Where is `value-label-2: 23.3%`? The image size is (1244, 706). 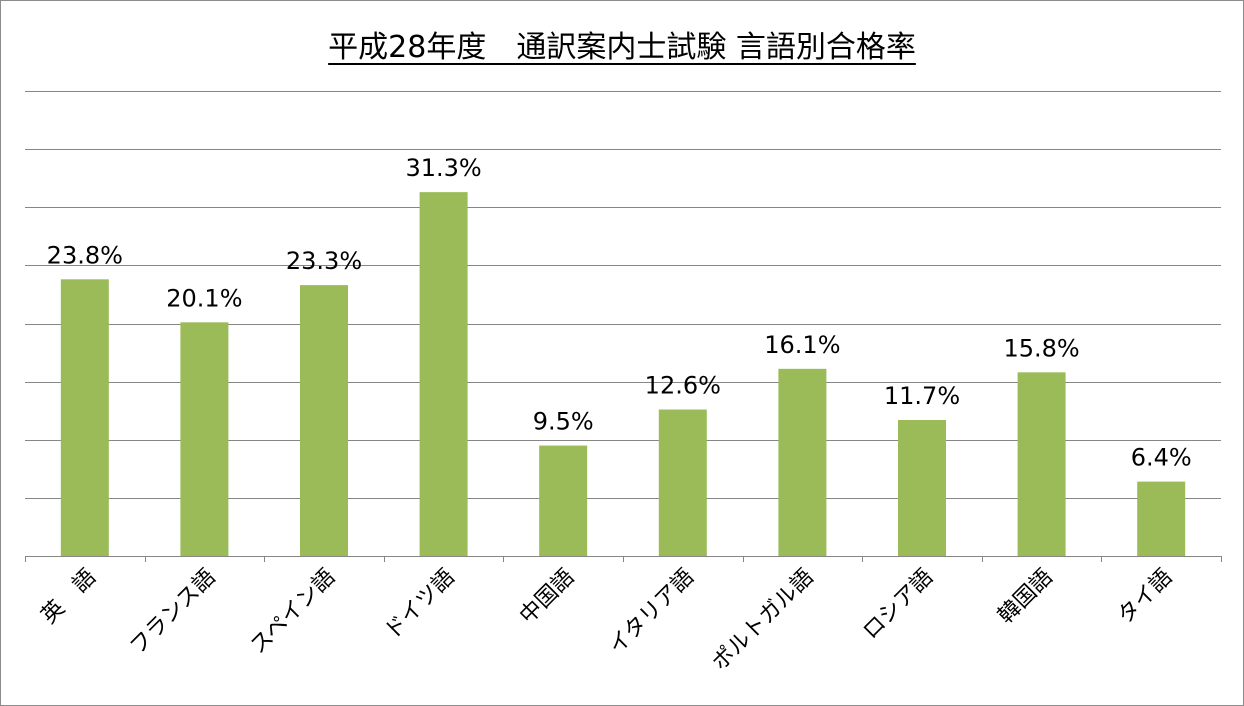 value-label-2: 23.3% is located at coordinates (324, 261).